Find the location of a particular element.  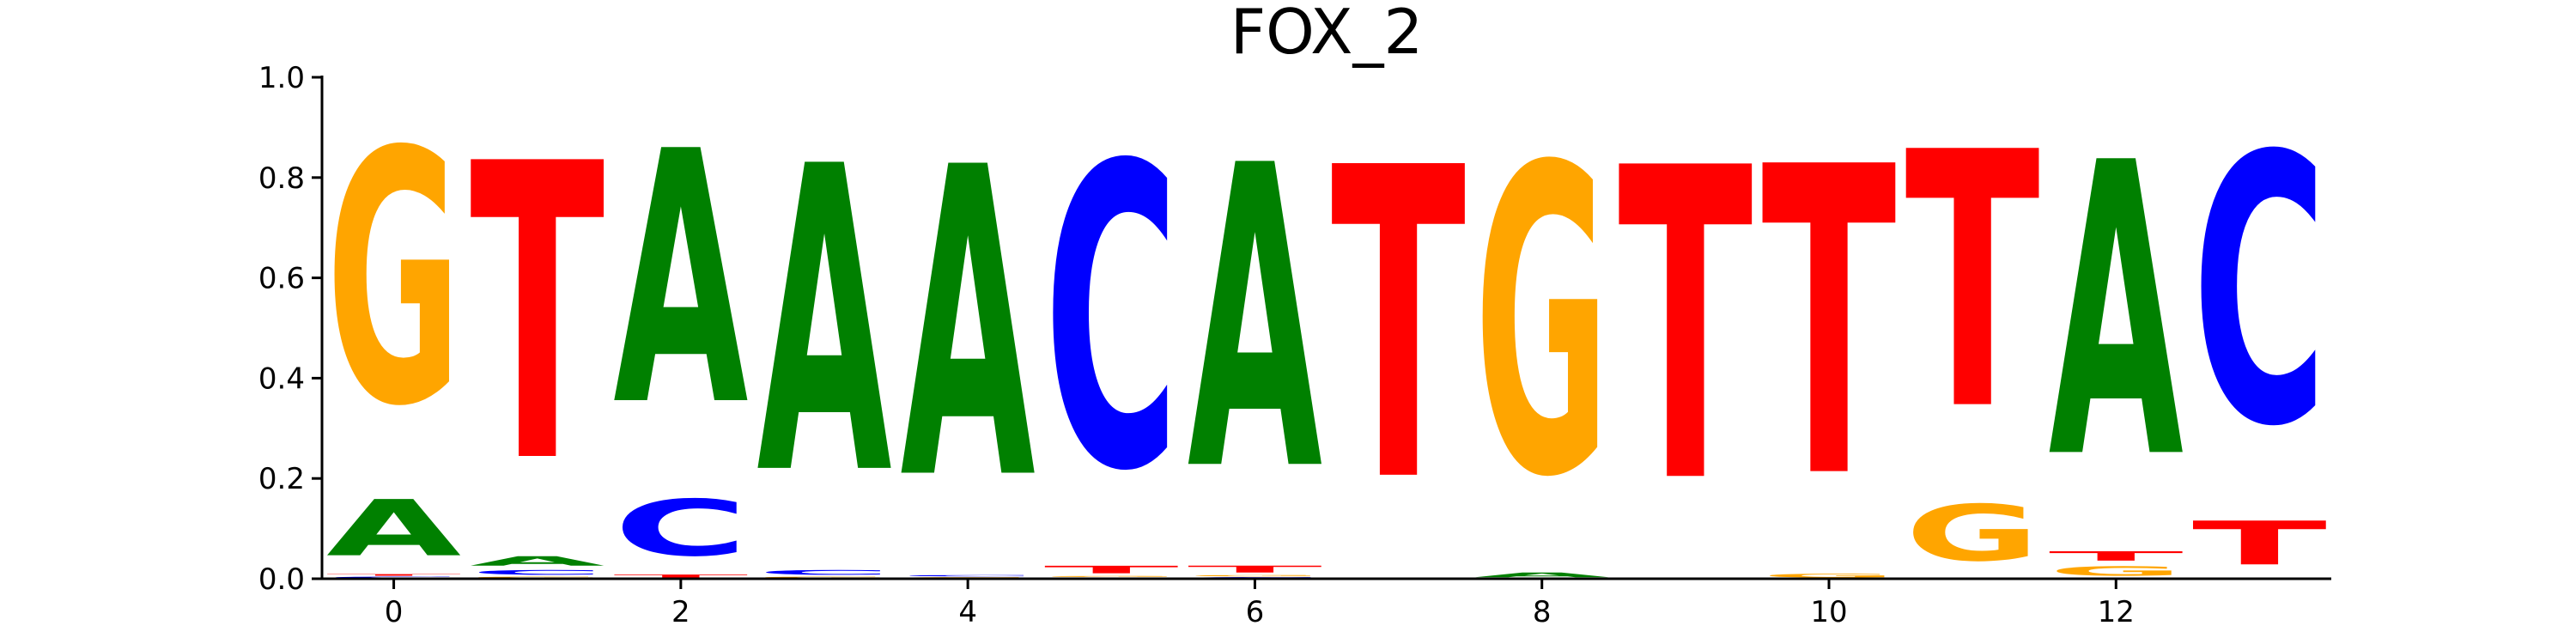

x-tick-label: 12 is located at coordinates (2116, 612).